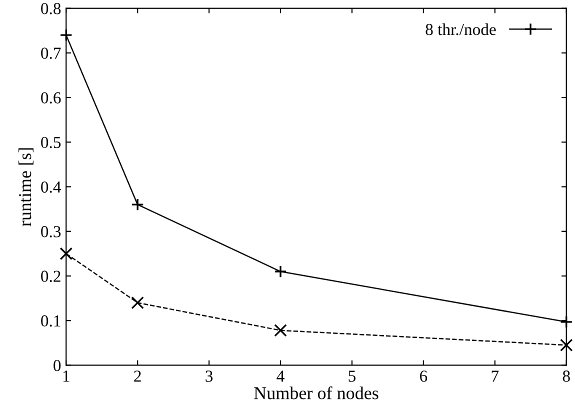 The width and height of the screenshot is (575, 415). I want to click on x-tick-label: 2, so click(137, 376).